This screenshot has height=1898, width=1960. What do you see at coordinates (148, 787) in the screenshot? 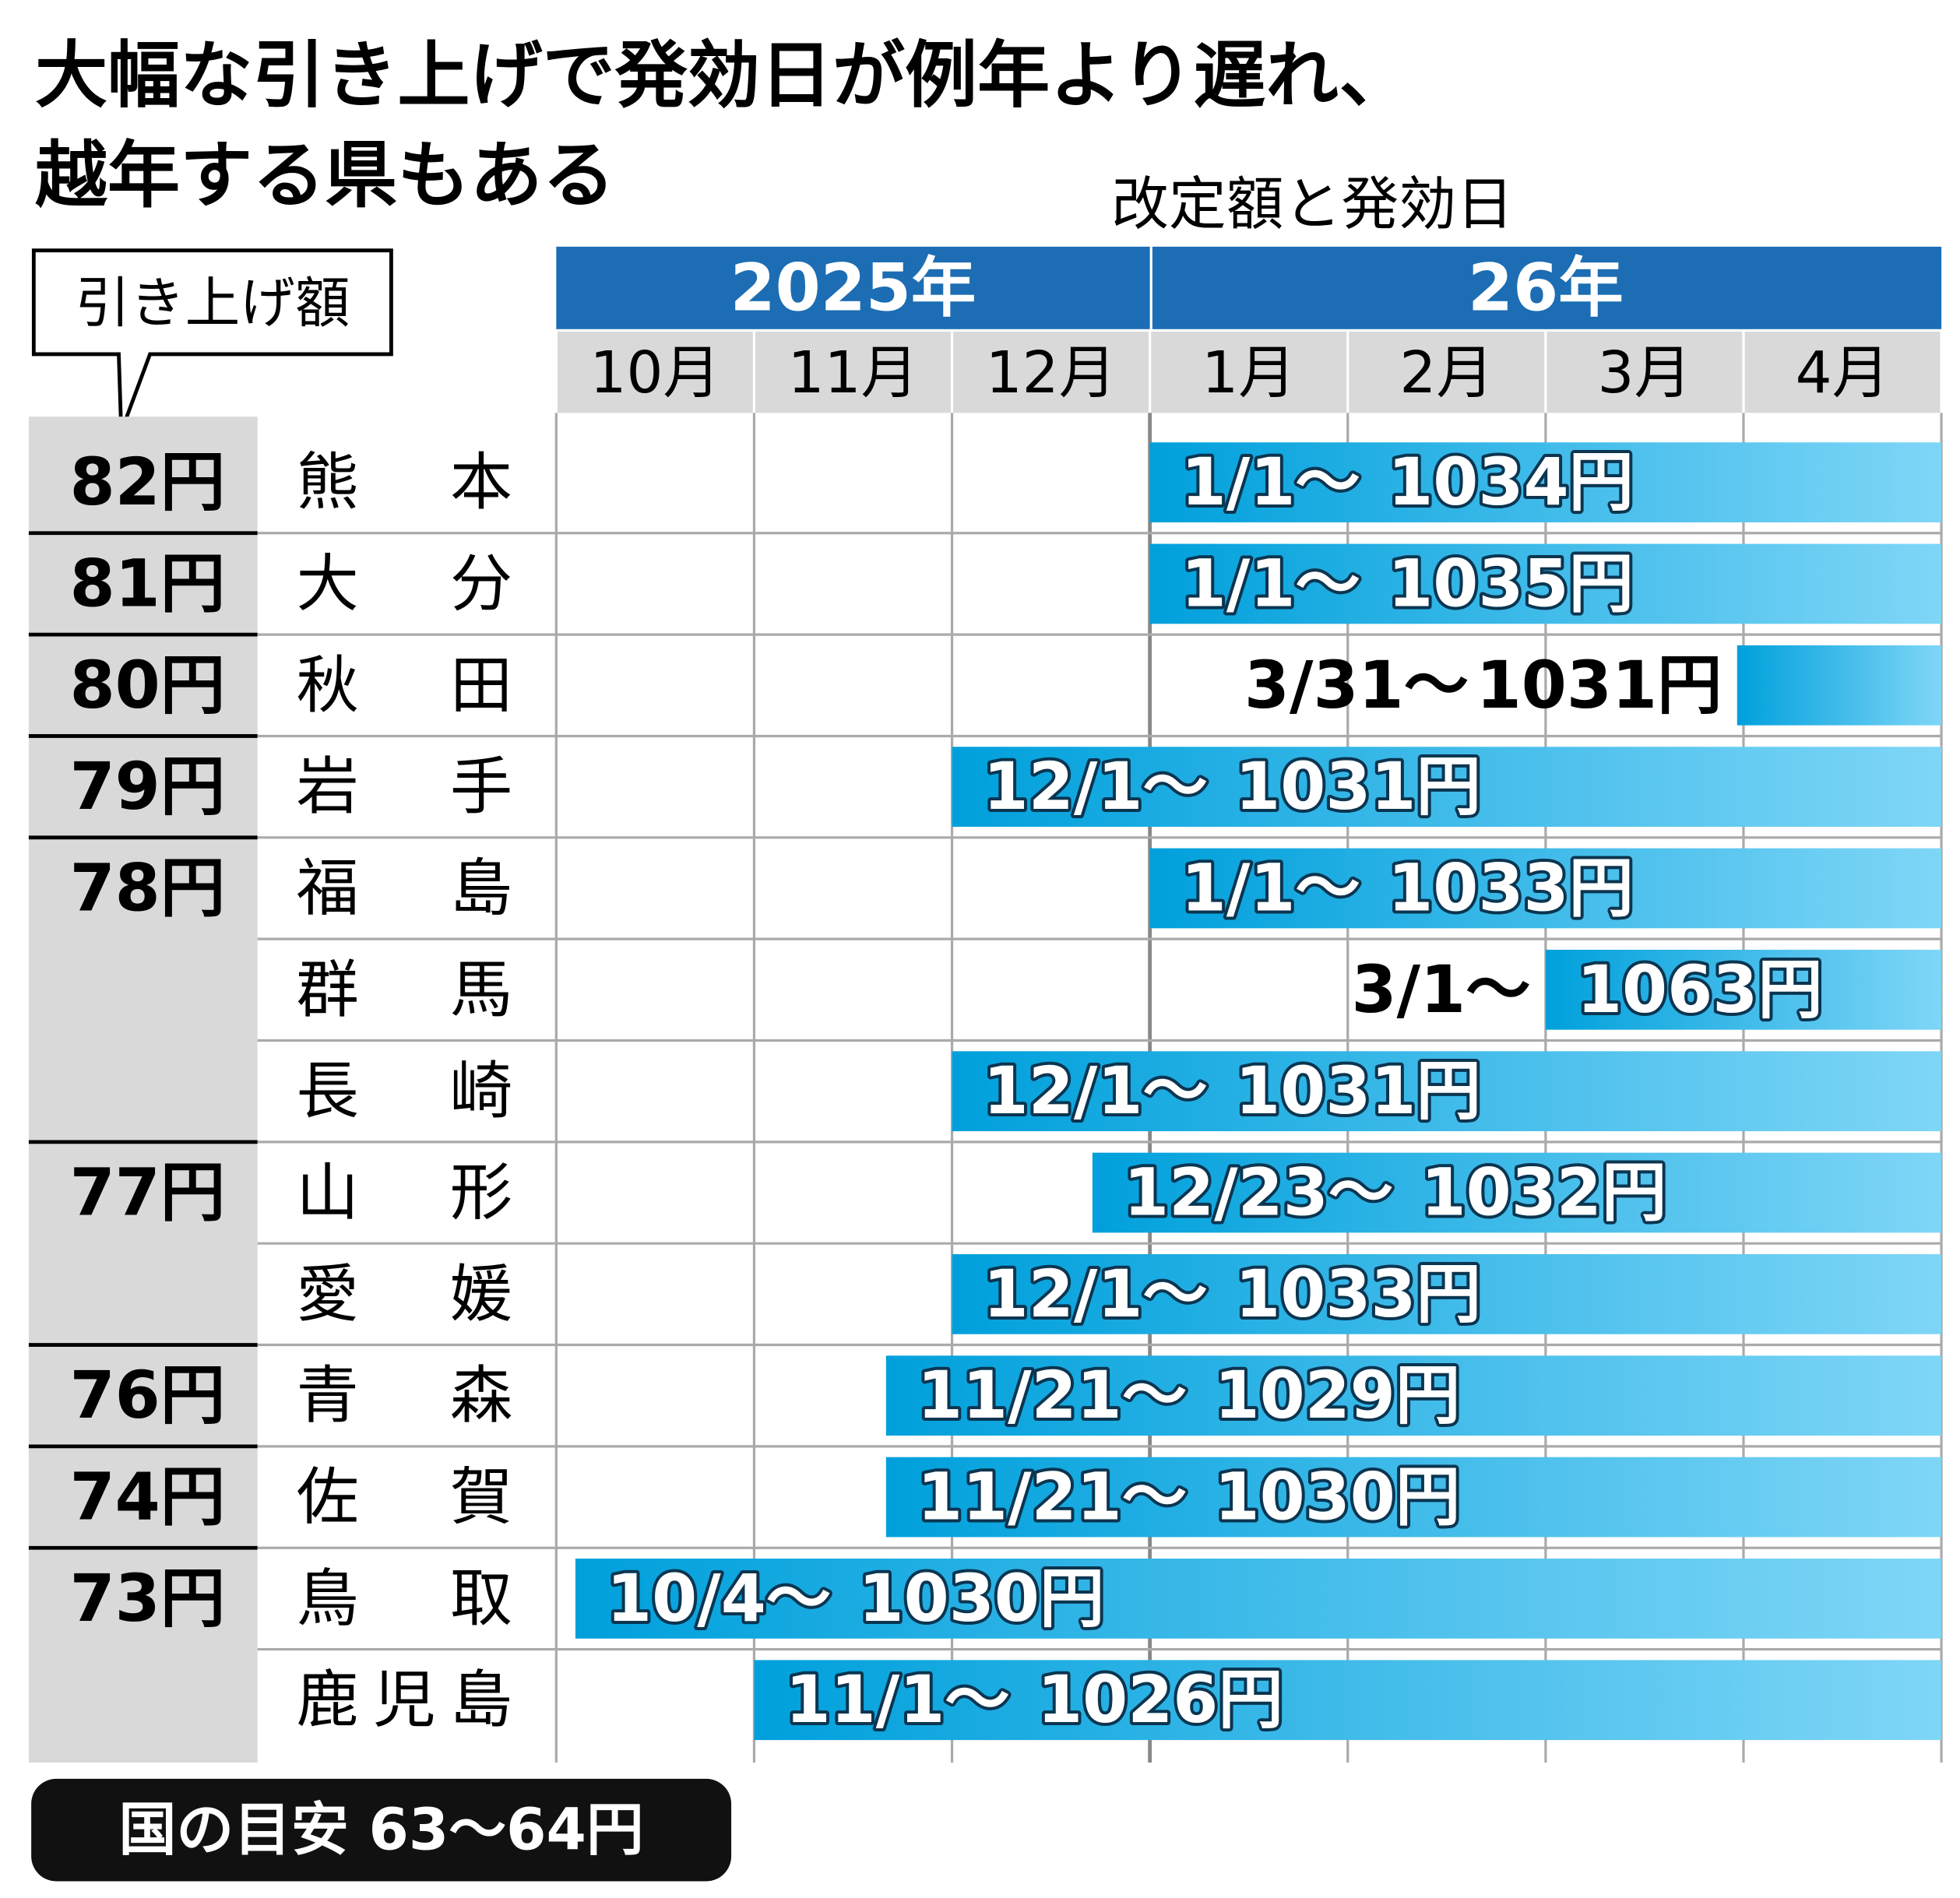
I see `increase: 79円` at bounding box center [148, 787].